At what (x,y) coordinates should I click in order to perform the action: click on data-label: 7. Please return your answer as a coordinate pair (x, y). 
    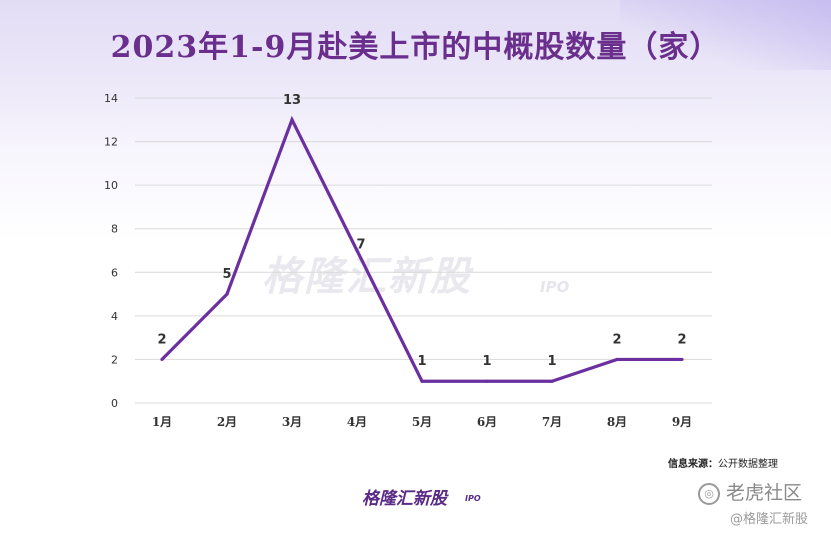
    Looking at the image, I should click on (360, 245).